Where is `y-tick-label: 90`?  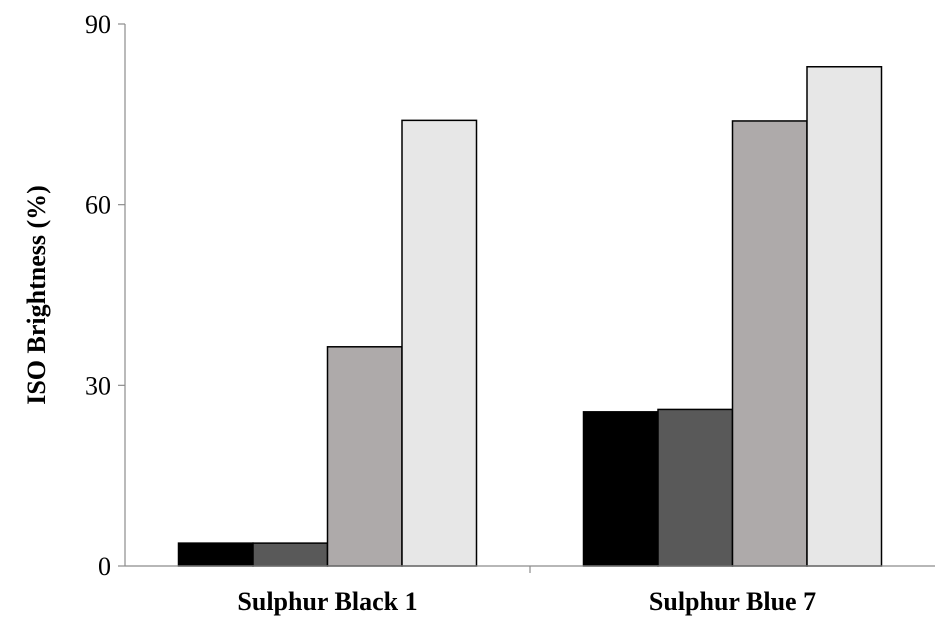
y-tick-label: 90 is located at coordinates (98, 24).